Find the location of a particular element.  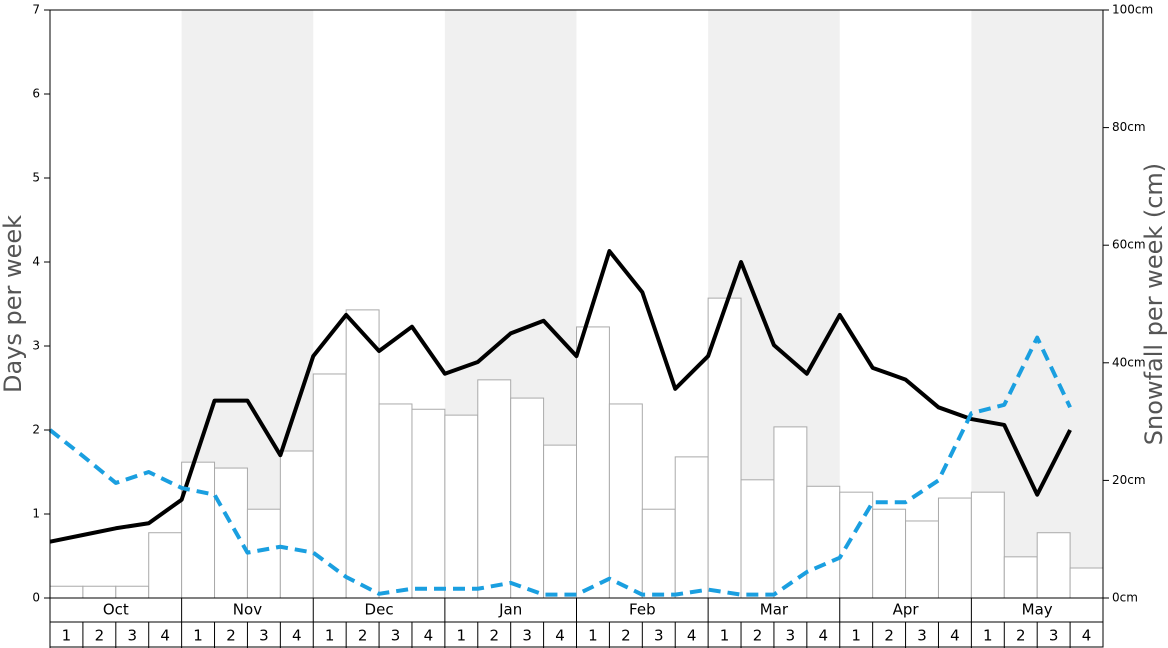

month-label: May is located at coordinates (1037, 610).